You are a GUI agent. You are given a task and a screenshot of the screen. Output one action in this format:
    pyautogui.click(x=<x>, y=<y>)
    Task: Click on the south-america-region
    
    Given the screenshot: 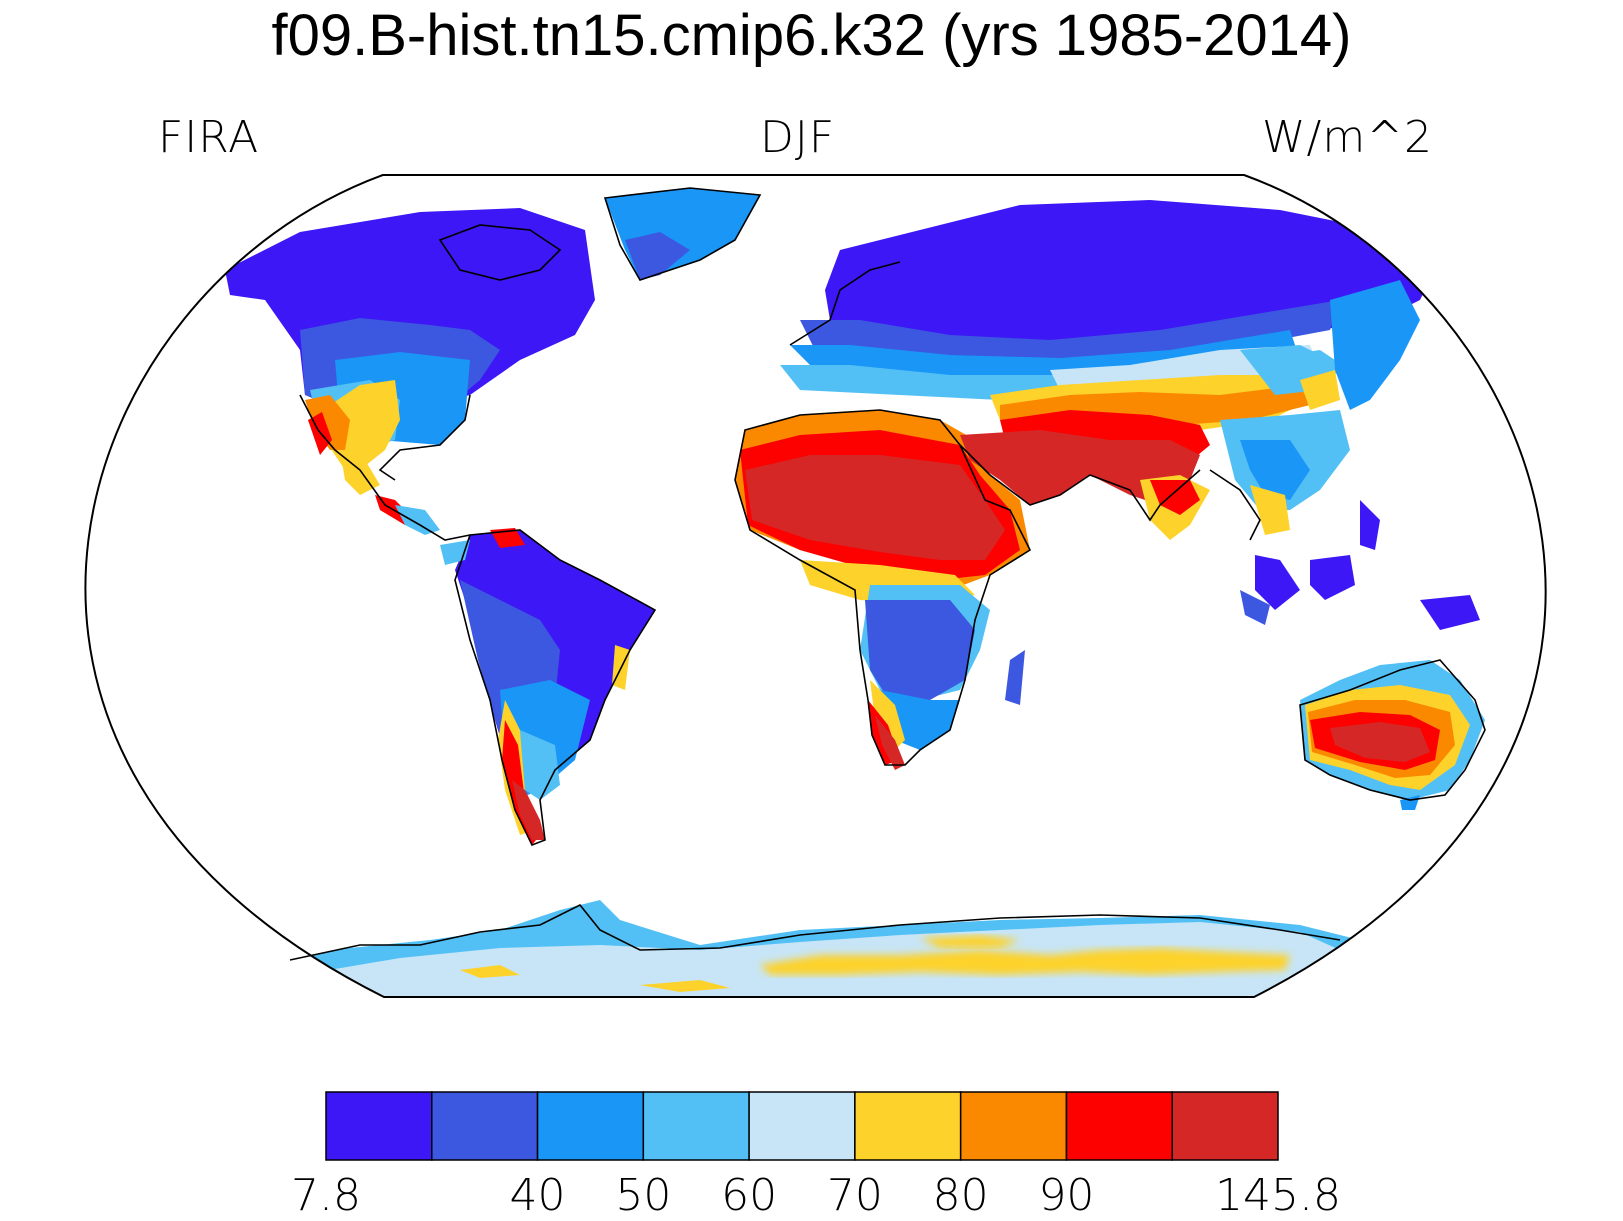 What is the action you would take?
    pyautogui.click(x=547, y=686)
    